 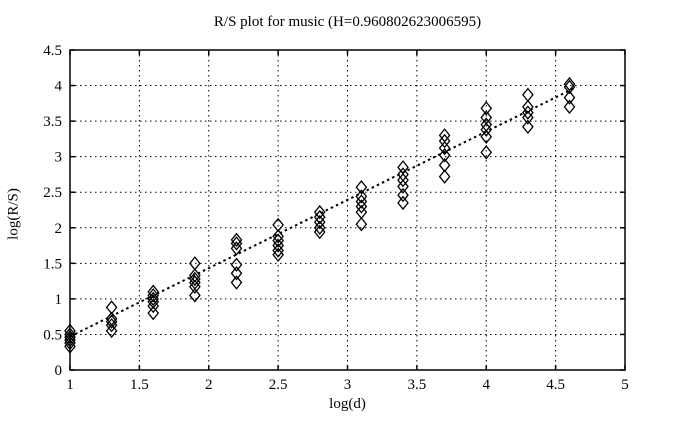 What do you see at coordinates (52, 51) in the screenshot?
I see `y-tick-label: 4.5` at bounding box center [52, 51].